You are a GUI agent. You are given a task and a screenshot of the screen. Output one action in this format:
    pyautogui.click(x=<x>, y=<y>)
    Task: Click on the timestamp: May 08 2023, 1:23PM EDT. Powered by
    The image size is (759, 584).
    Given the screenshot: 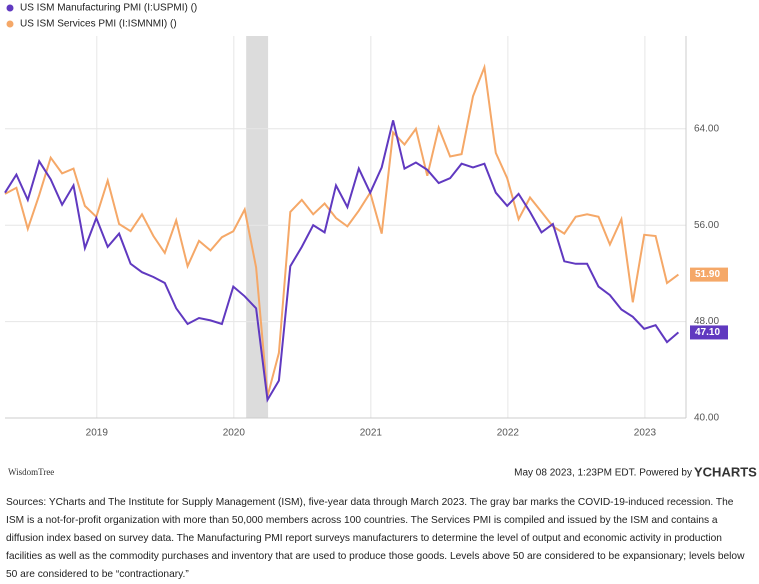 What is the action you would take?
    pyautogui.click(x=603, y=473)
    